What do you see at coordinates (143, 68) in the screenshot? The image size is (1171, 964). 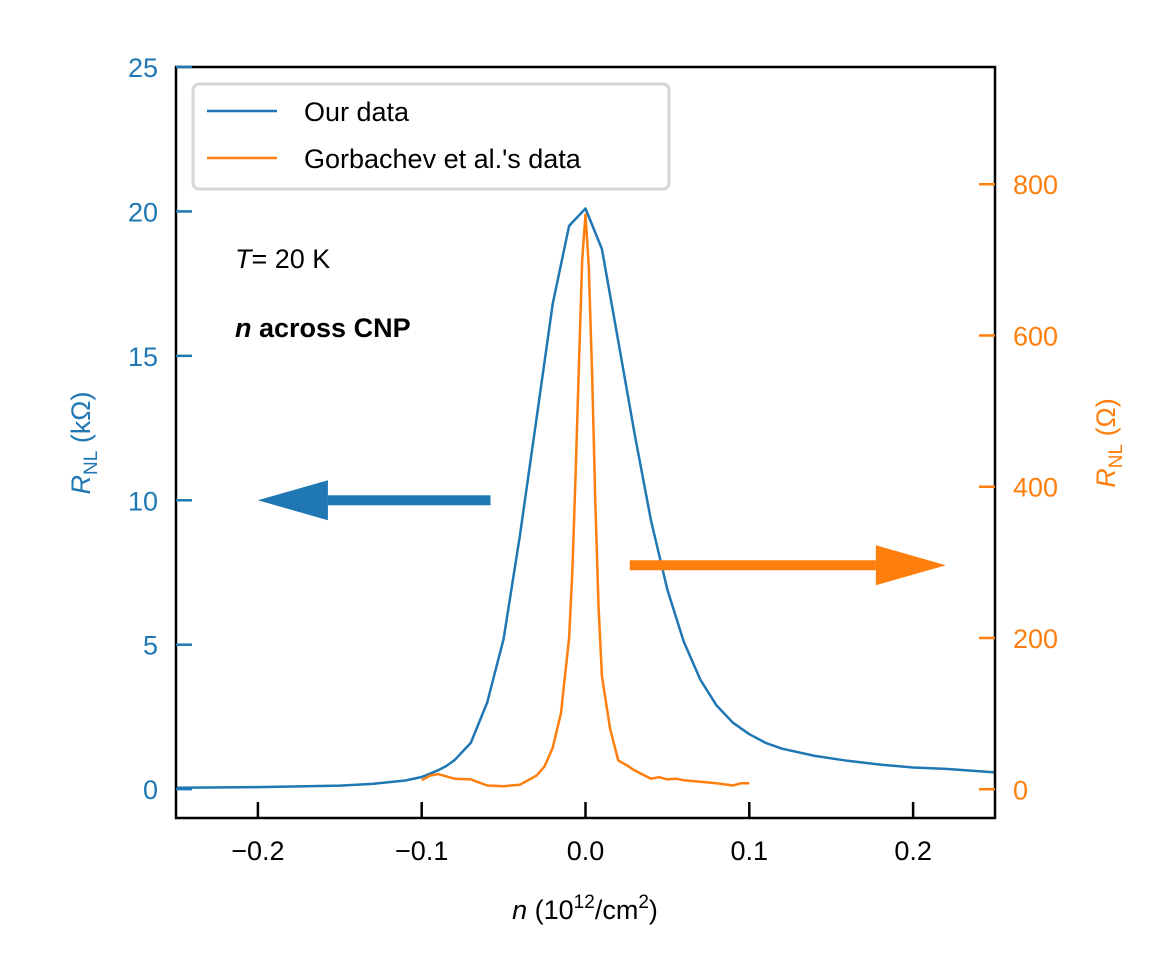 I see `left-tick-label: 25` at bounding box center [143, 68].